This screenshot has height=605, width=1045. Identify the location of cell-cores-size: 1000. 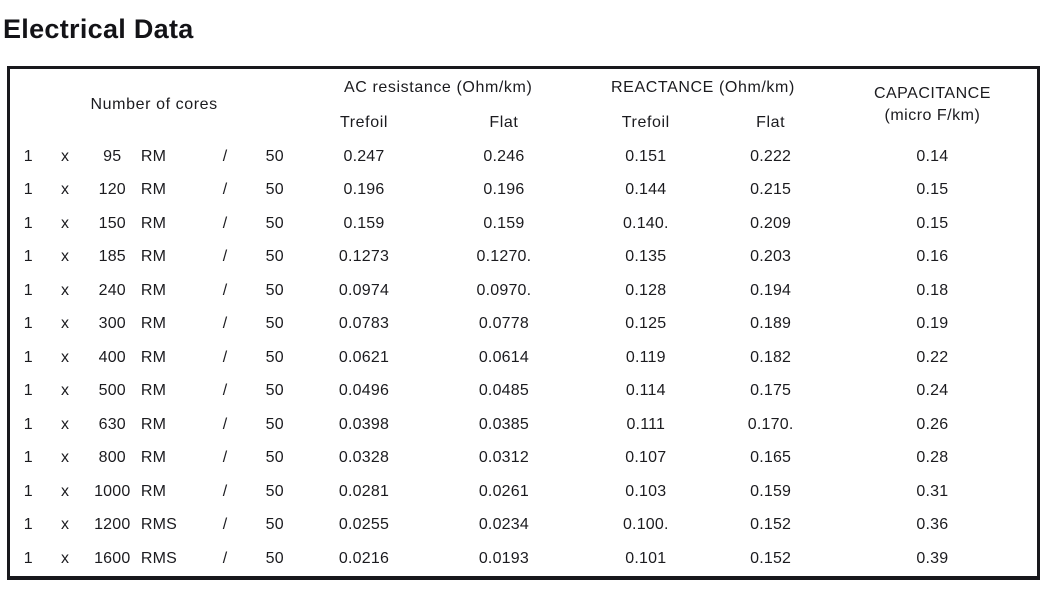
(112, 491).